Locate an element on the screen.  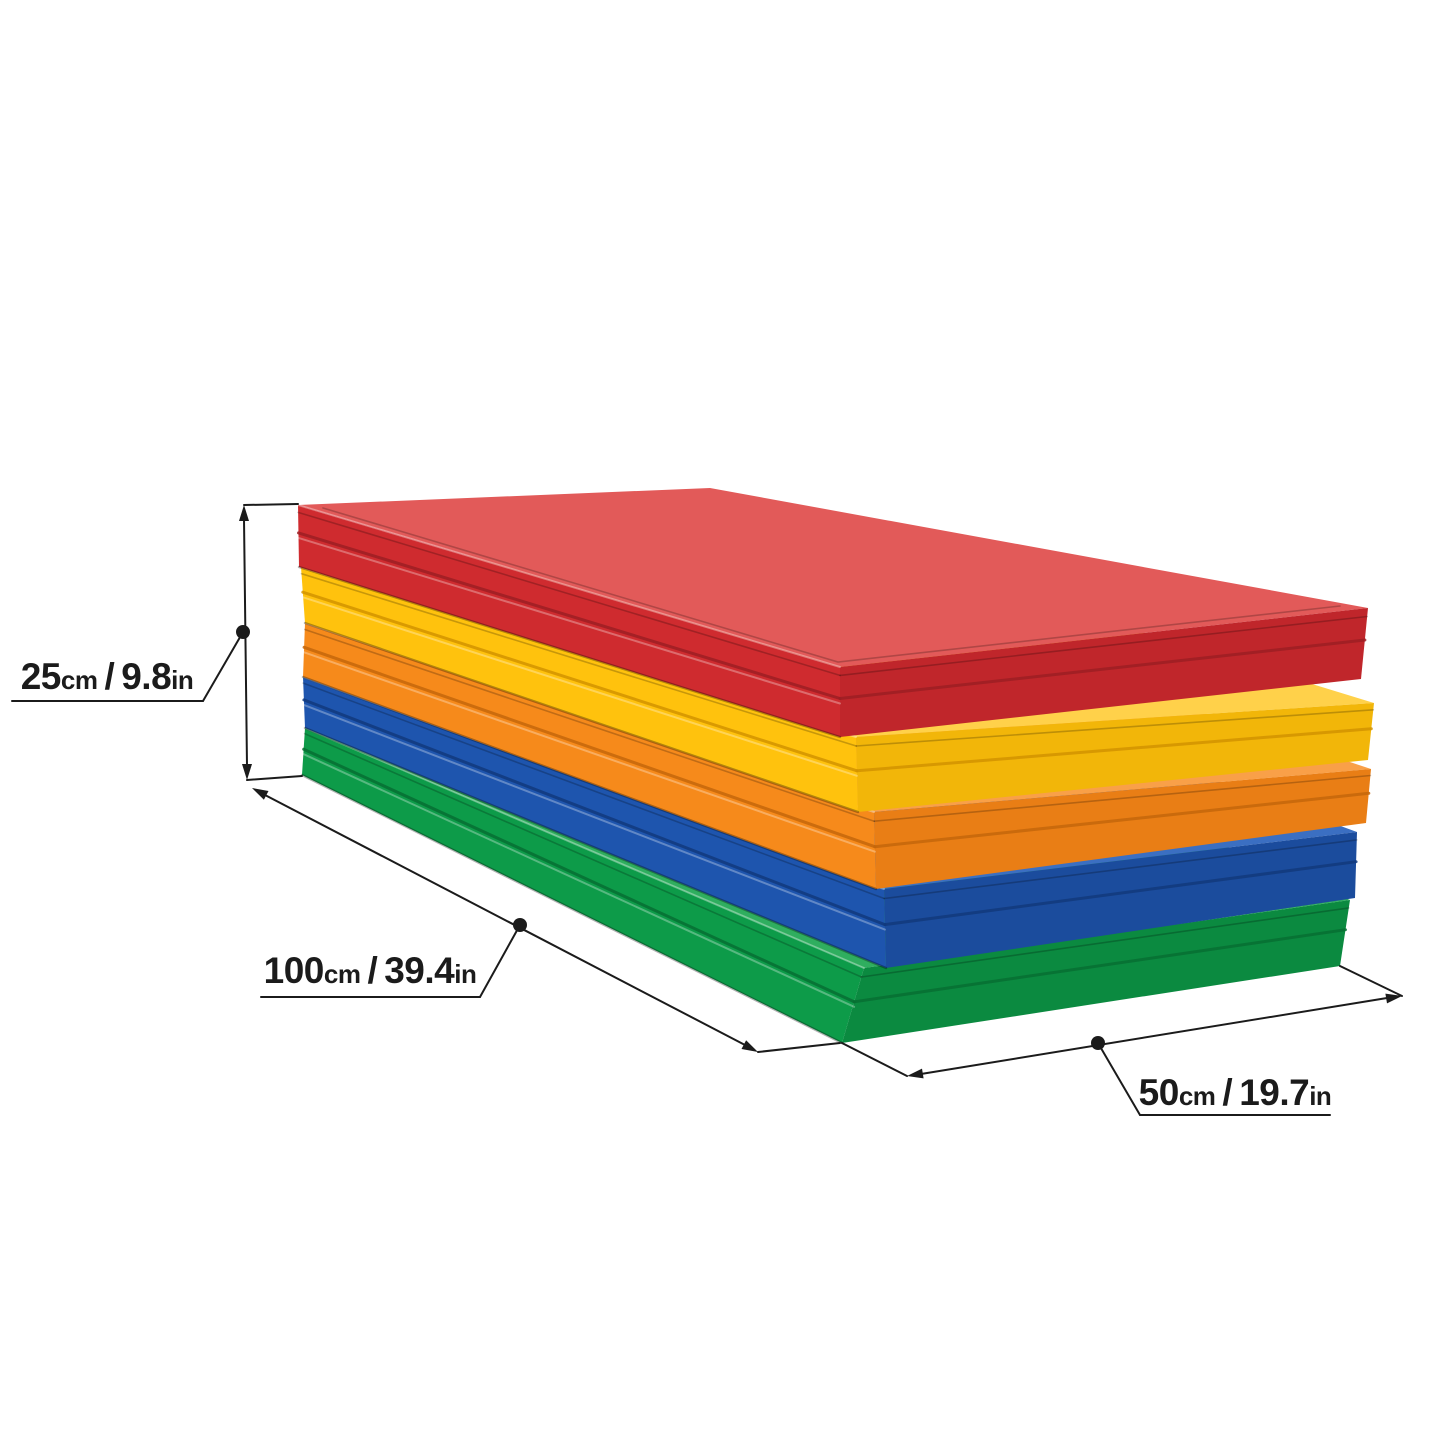
red-mat is located at coordinates (832, 613).